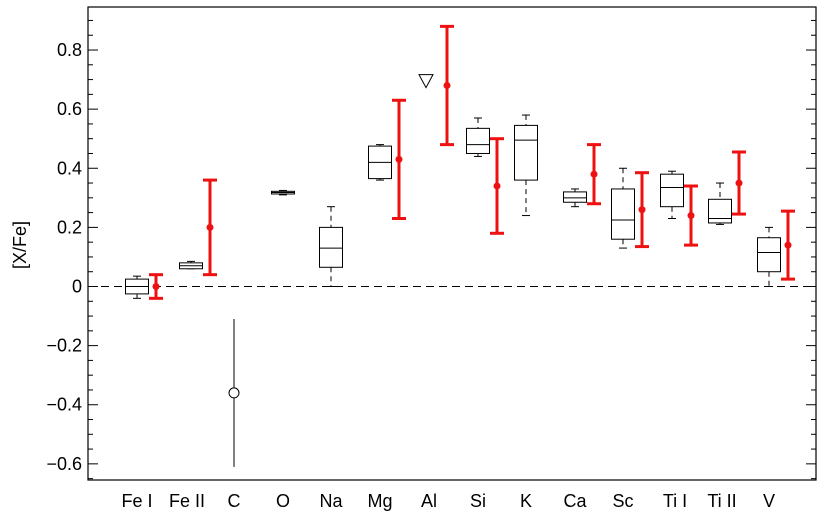 Image resolution: width=830 pixels, height=518 pixels. Describe the element at coordinates (331, 501) in the screenshot. I see `x-tick-label-na: Na` at that location.